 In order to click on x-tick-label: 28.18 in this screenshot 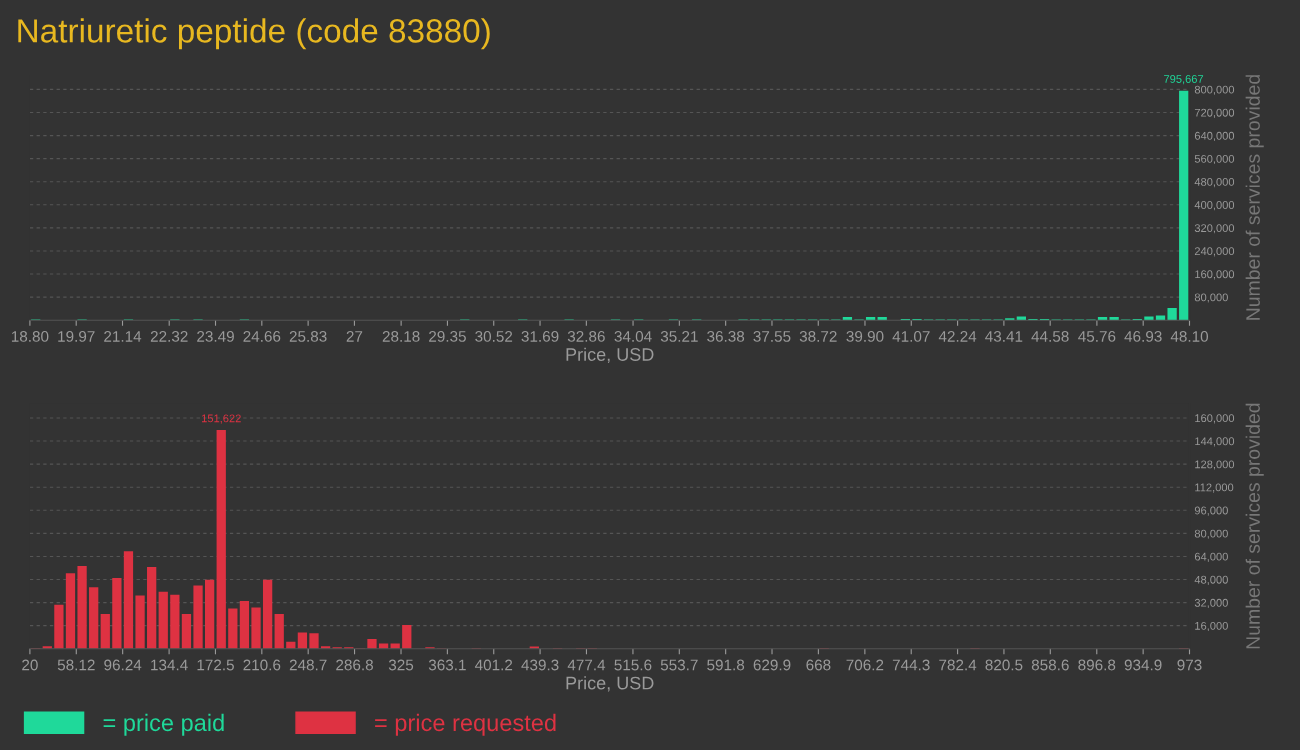, I will do `click(401, 336)`.